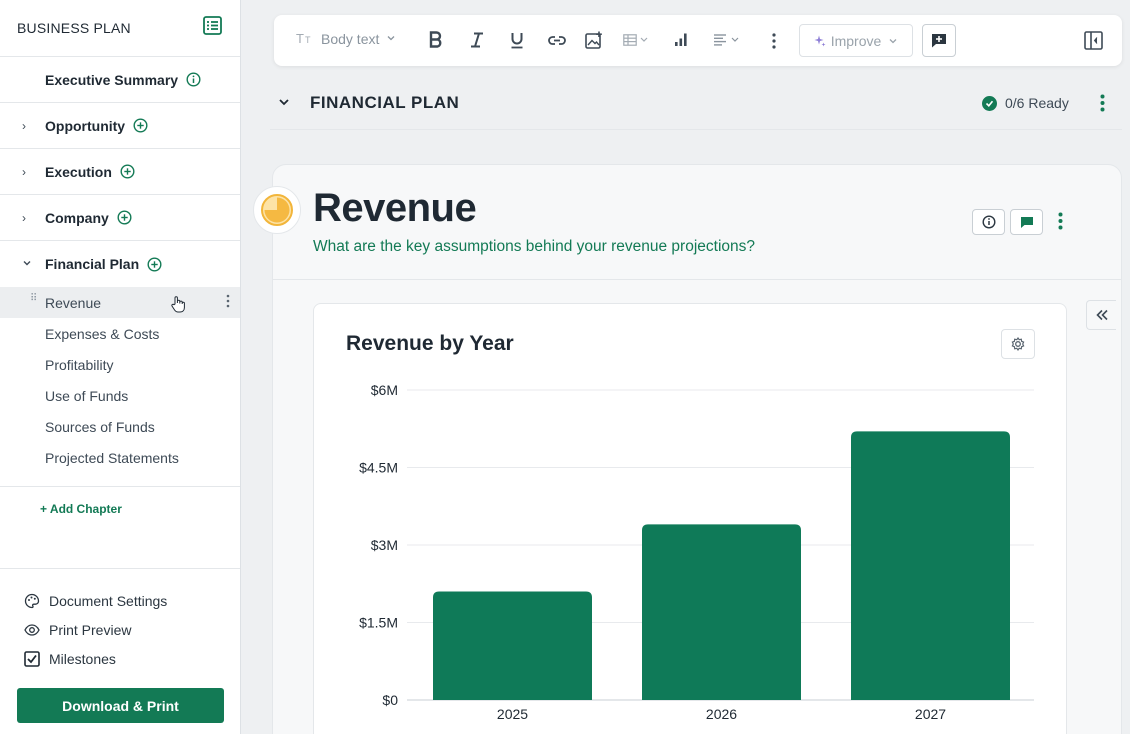 The height and width of the screenshot is (734, 1130). I want to click on sidebar-chapter-financial-plan: Financial Plan, so click(120, 264).